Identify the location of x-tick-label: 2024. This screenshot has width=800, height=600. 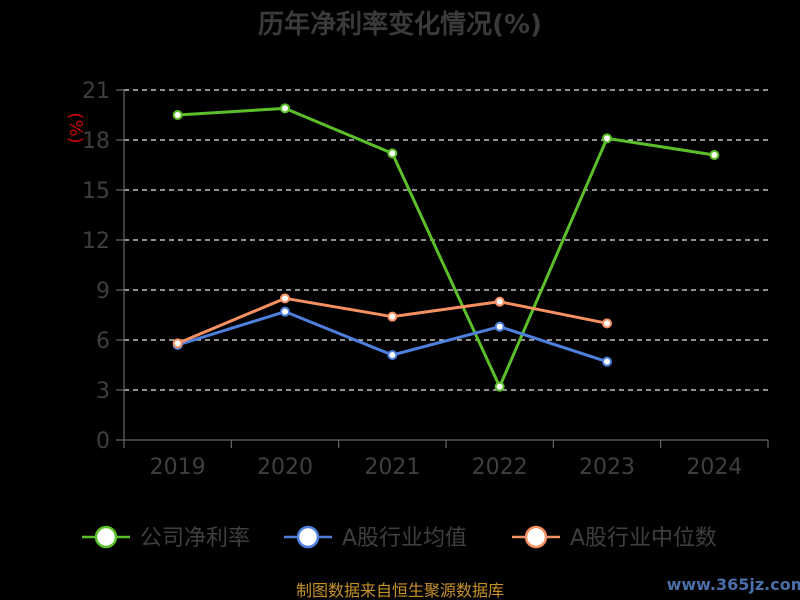
(714, 467).